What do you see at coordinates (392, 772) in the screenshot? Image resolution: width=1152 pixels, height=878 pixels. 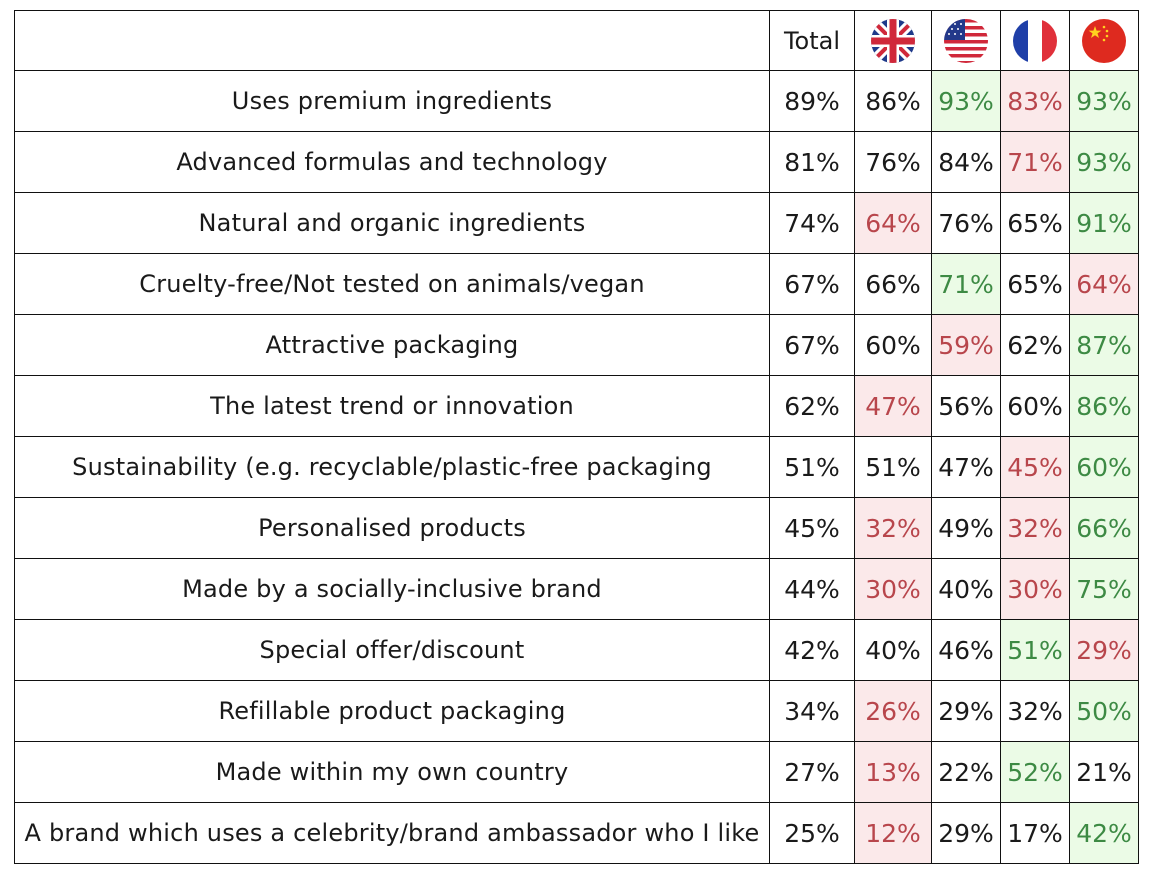 I see `row-label: Made within my own country` at bounding box center [392, 772].